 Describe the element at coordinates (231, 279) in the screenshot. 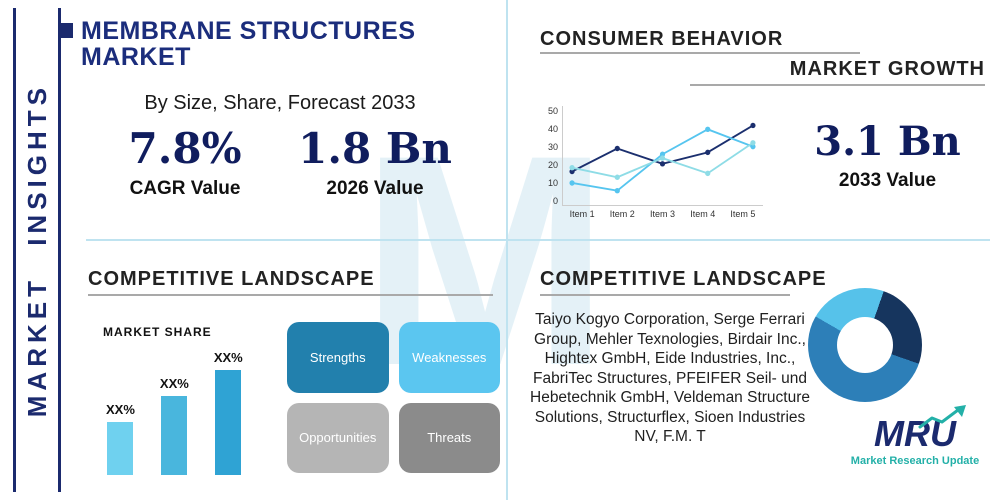

I see `competitive-landscape-left-heading: COMPETITIVE LANDSCAPE` at that location.